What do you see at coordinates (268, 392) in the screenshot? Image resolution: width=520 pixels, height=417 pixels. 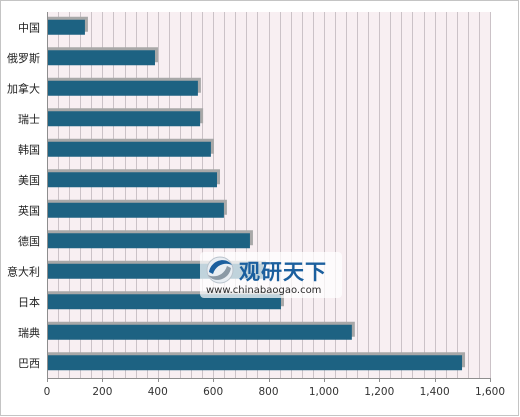 I see `x-tick-label: 800` at bounding box center [268, 392].